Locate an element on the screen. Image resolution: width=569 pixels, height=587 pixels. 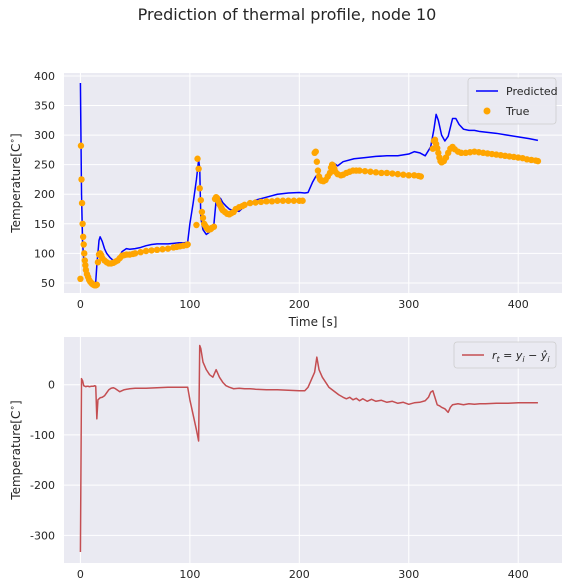
legend-marker-swatch is located at coordinates (487, 111).